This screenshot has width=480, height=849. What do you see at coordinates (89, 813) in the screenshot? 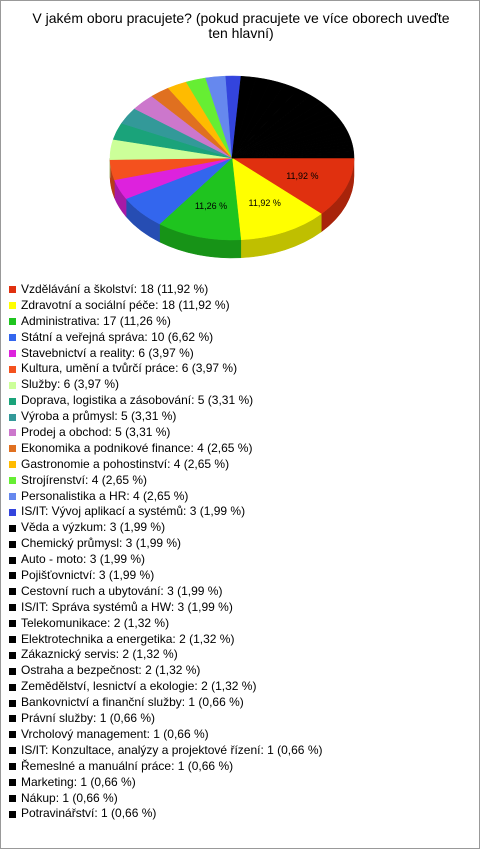
I see `legend-label: Potravinářství: 1 (0,66 %)` at bounding box center [89, 813].